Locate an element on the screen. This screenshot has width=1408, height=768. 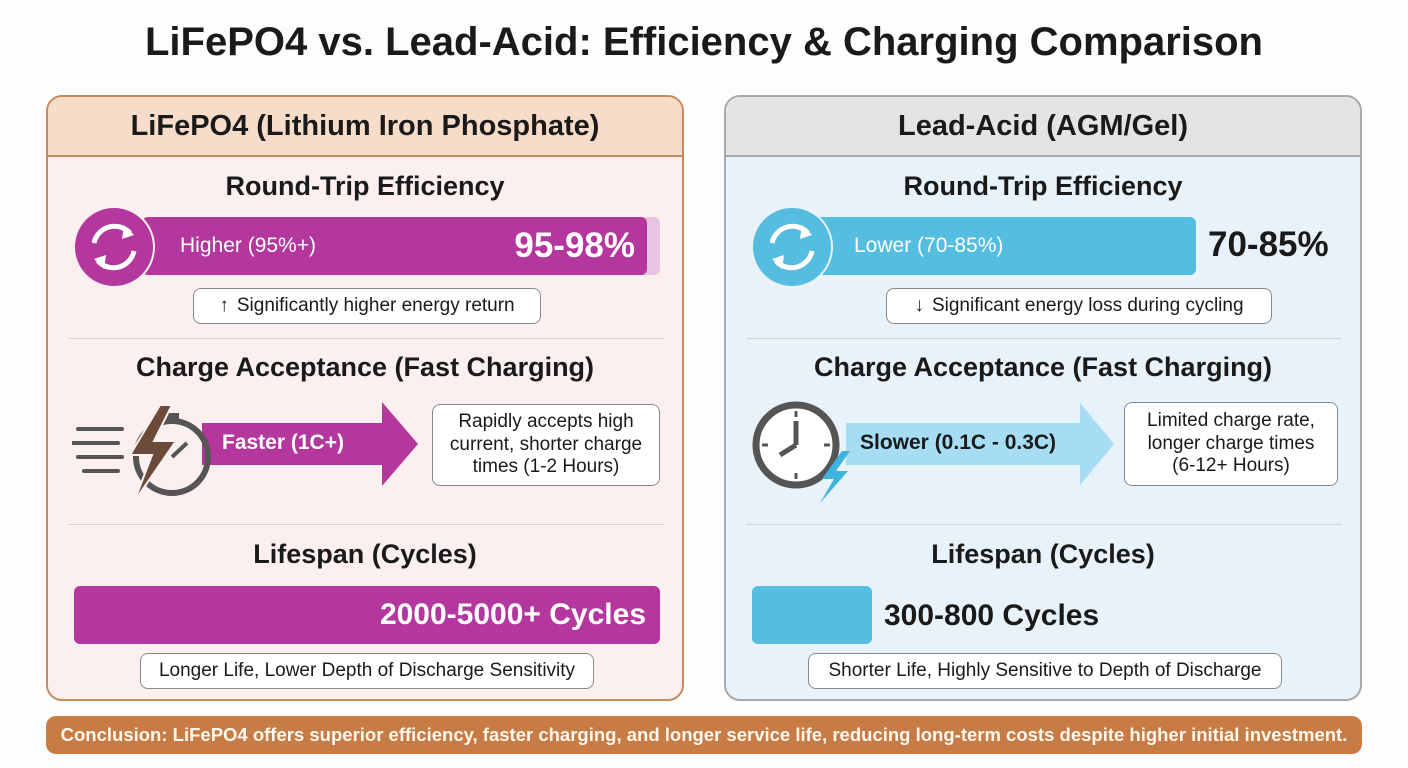
note-pill: ↑ Significantly higher energy return is located at coordinates (367, 306).